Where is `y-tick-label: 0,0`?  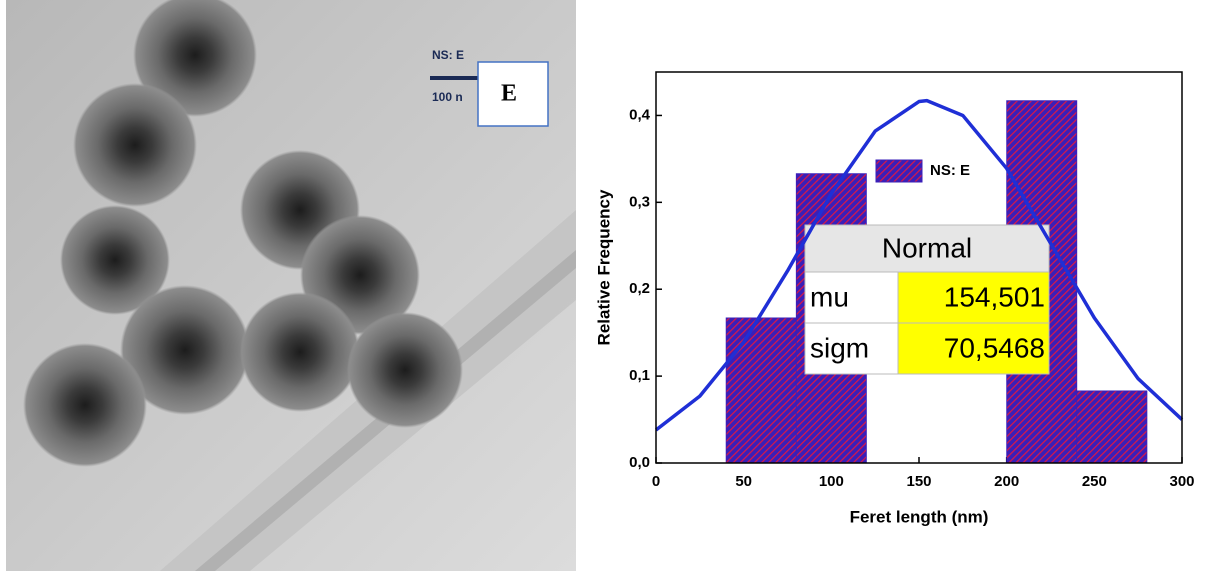 y-tick-label: 0,0 is located at coordinates (639, 462).